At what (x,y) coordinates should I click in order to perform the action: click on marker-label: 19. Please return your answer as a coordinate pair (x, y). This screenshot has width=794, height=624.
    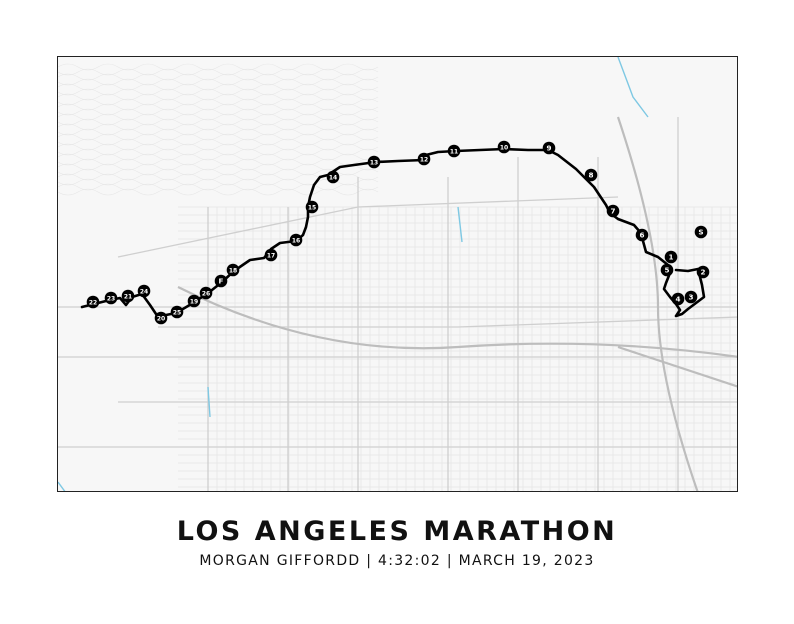
    Looking at the image, I should click on (194, 302).